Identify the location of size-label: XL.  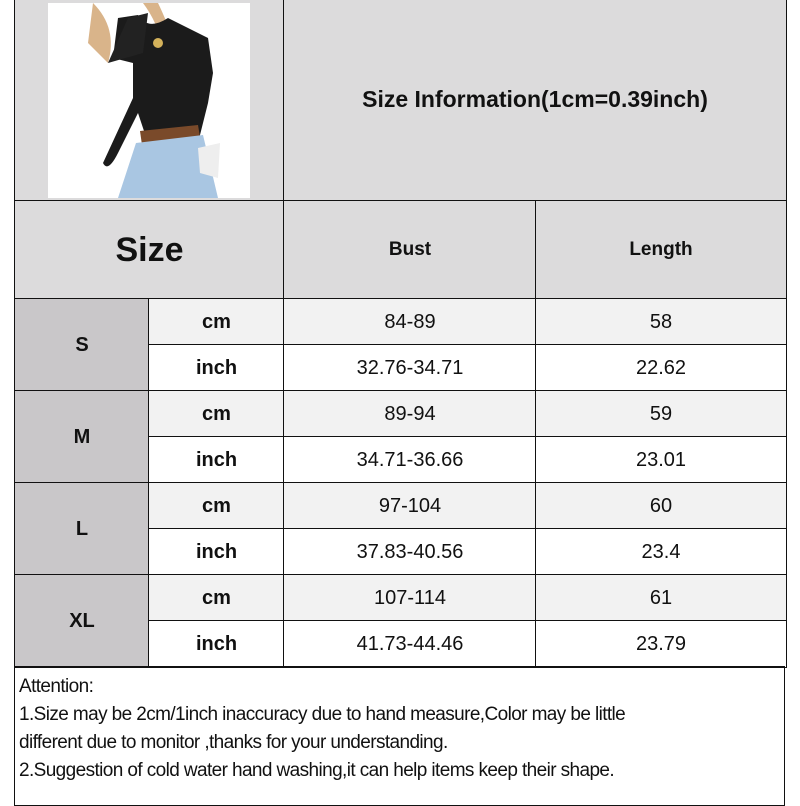
(82, 621).